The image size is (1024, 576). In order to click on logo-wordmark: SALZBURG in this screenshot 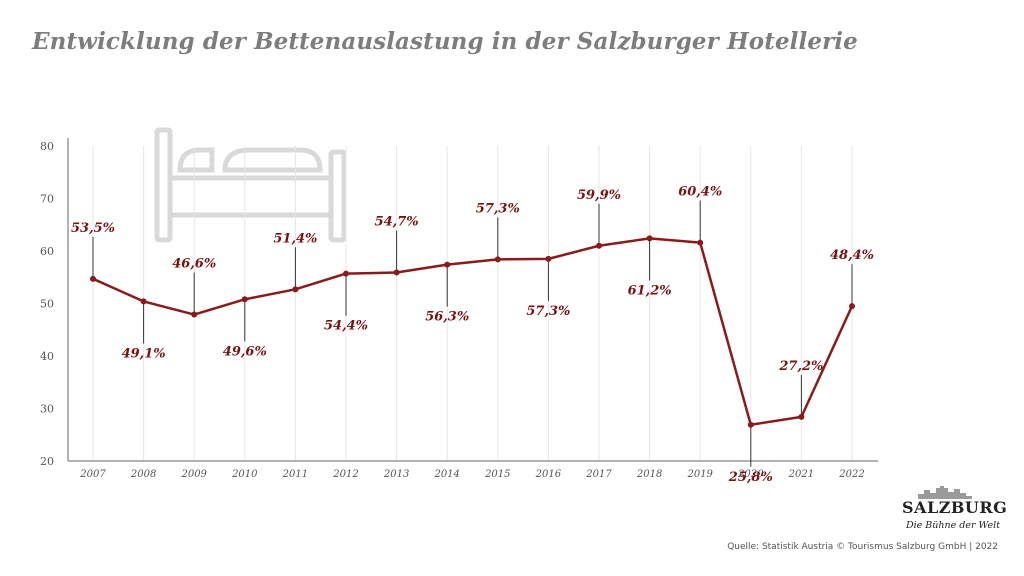, I will do `click(955, 507)`.